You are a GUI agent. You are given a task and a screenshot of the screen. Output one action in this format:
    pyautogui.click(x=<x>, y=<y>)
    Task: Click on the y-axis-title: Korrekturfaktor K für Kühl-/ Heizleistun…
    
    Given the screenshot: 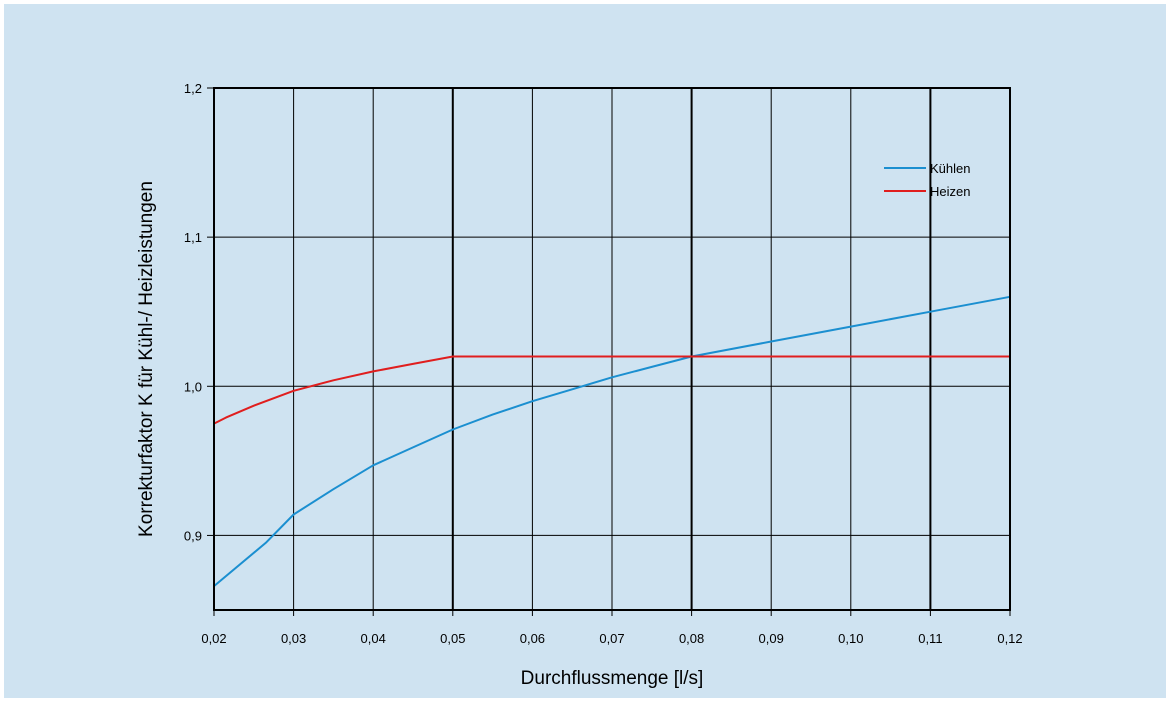 What is the action you would take?
    pyautogui.click(x=146, y=359)
    